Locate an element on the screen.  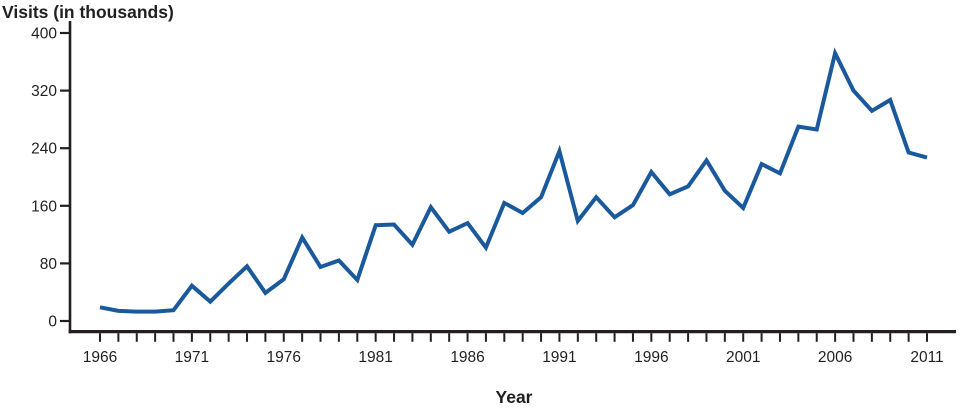
y-tick-label: 160 is located at coordinates (44, 206).